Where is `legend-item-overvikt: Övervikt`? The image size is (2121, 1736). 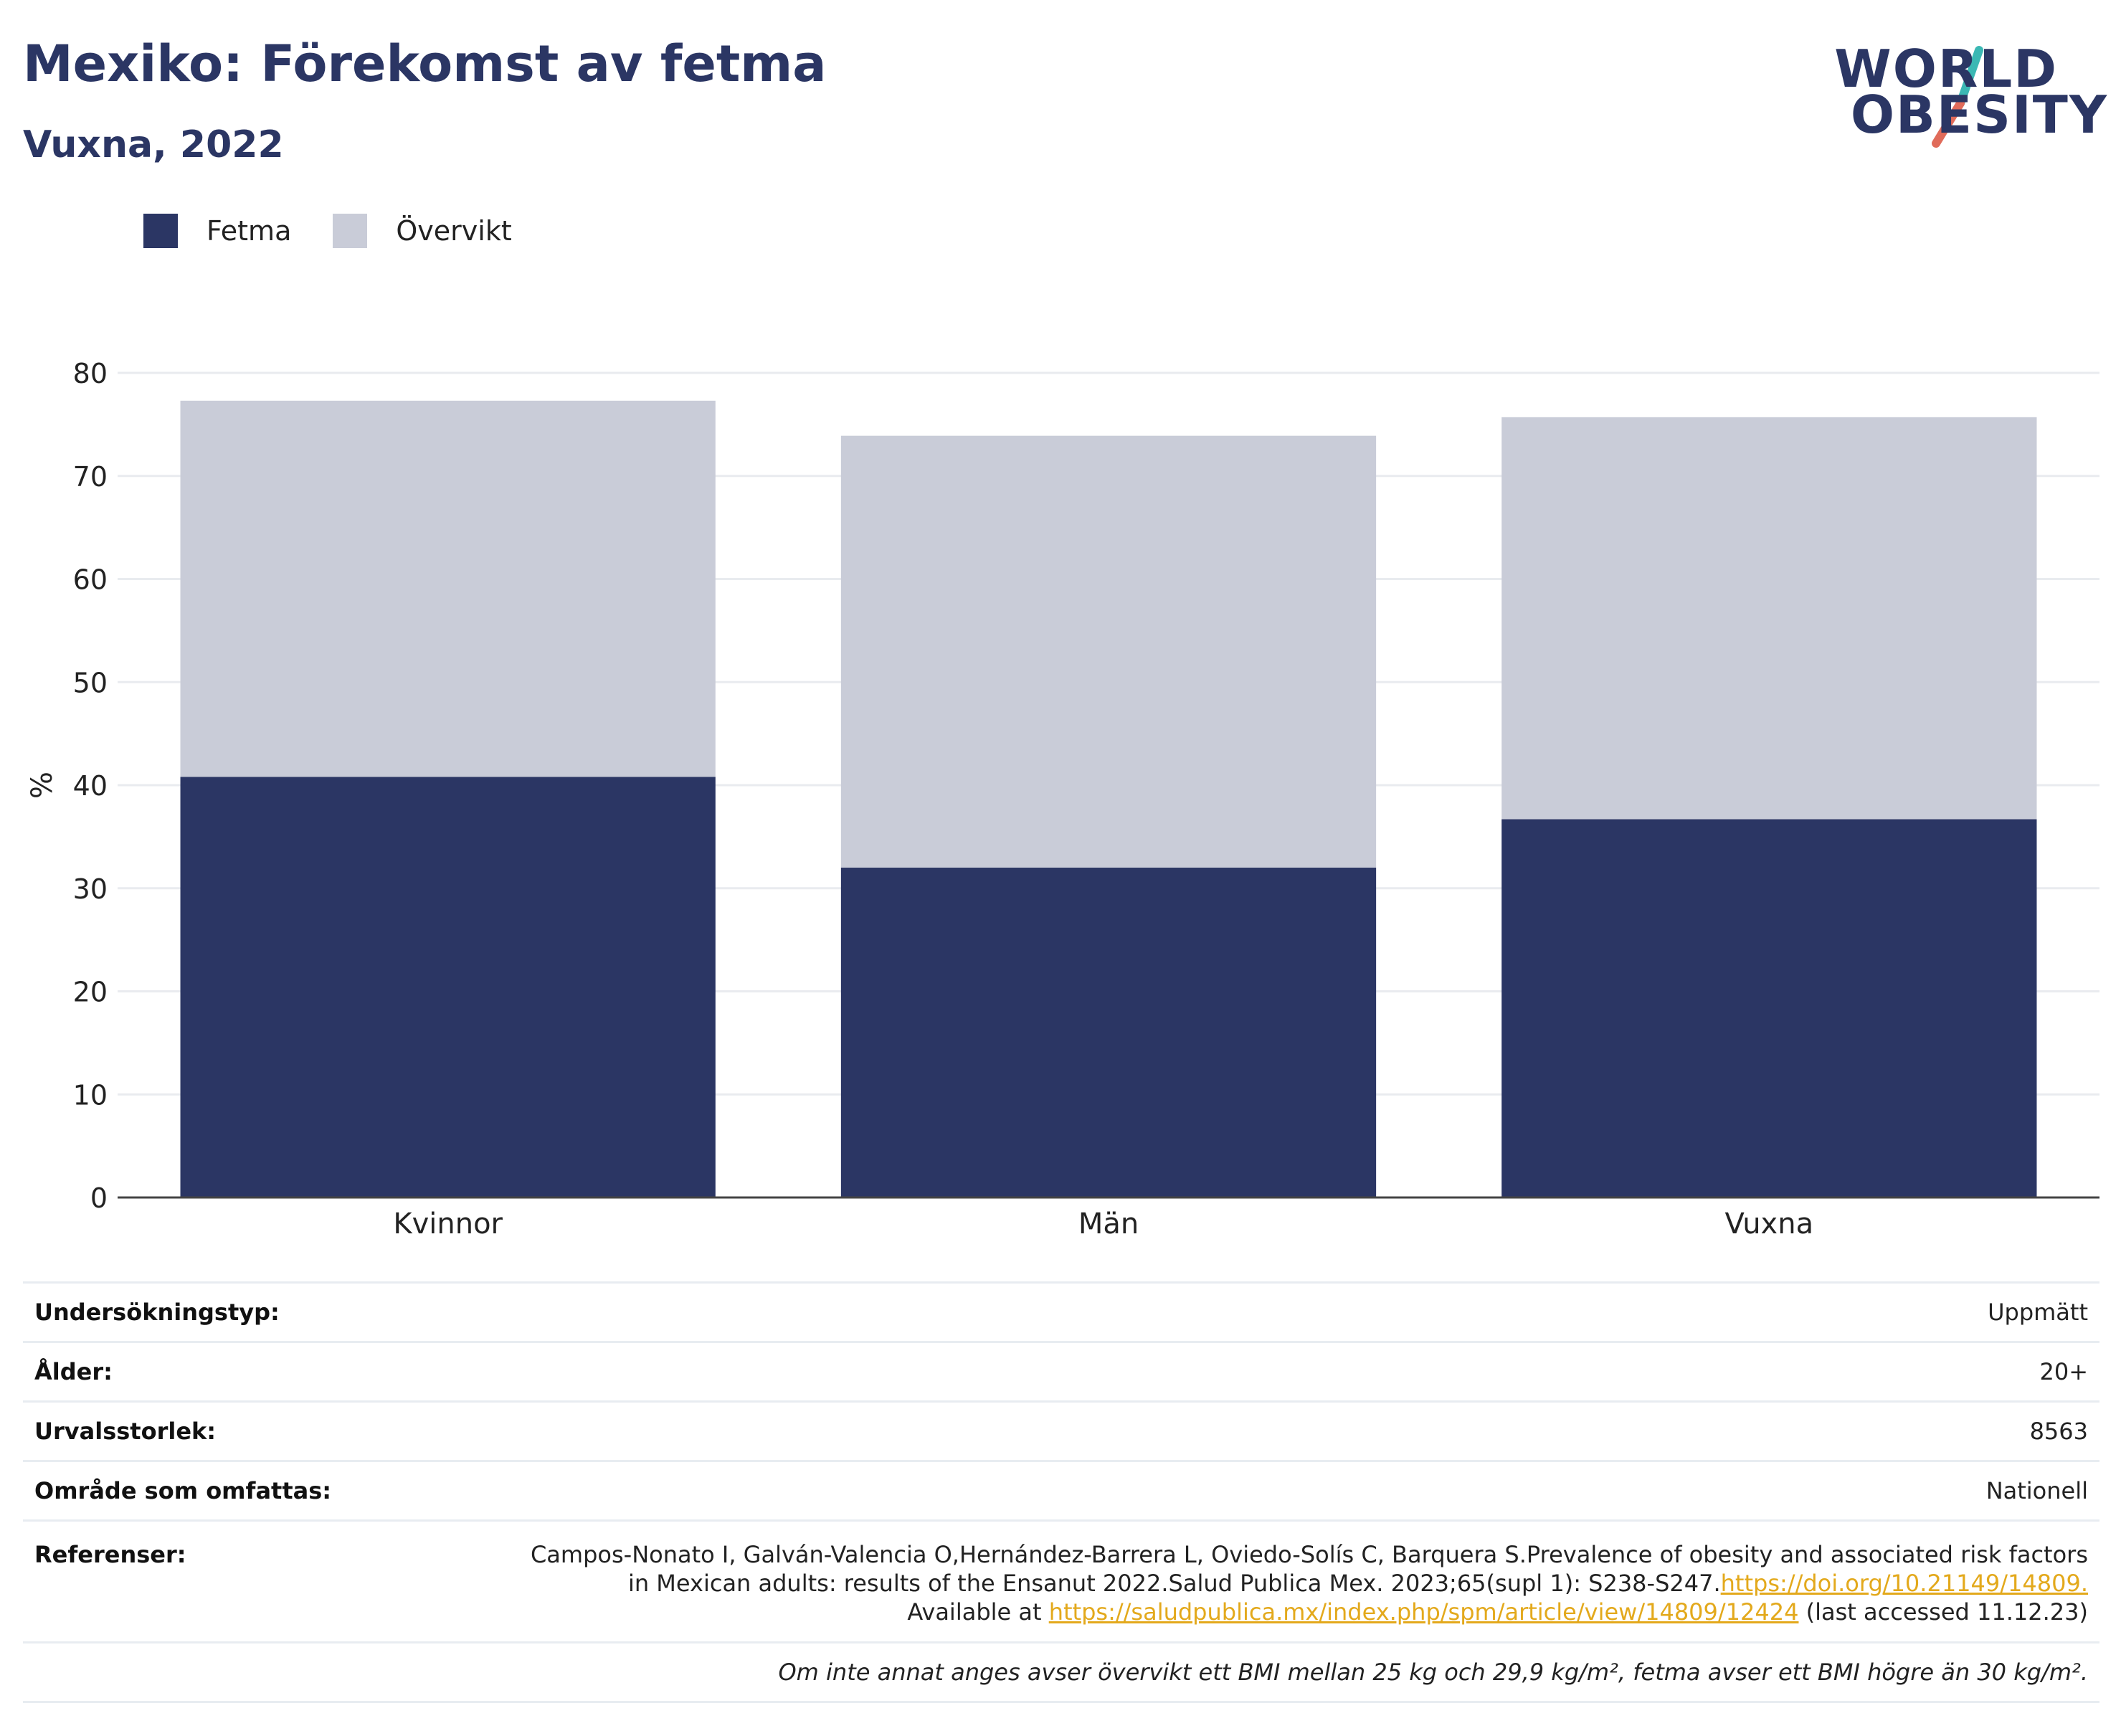 legend-item-overvikt: Övervikt is located at coordinates (422, 231).